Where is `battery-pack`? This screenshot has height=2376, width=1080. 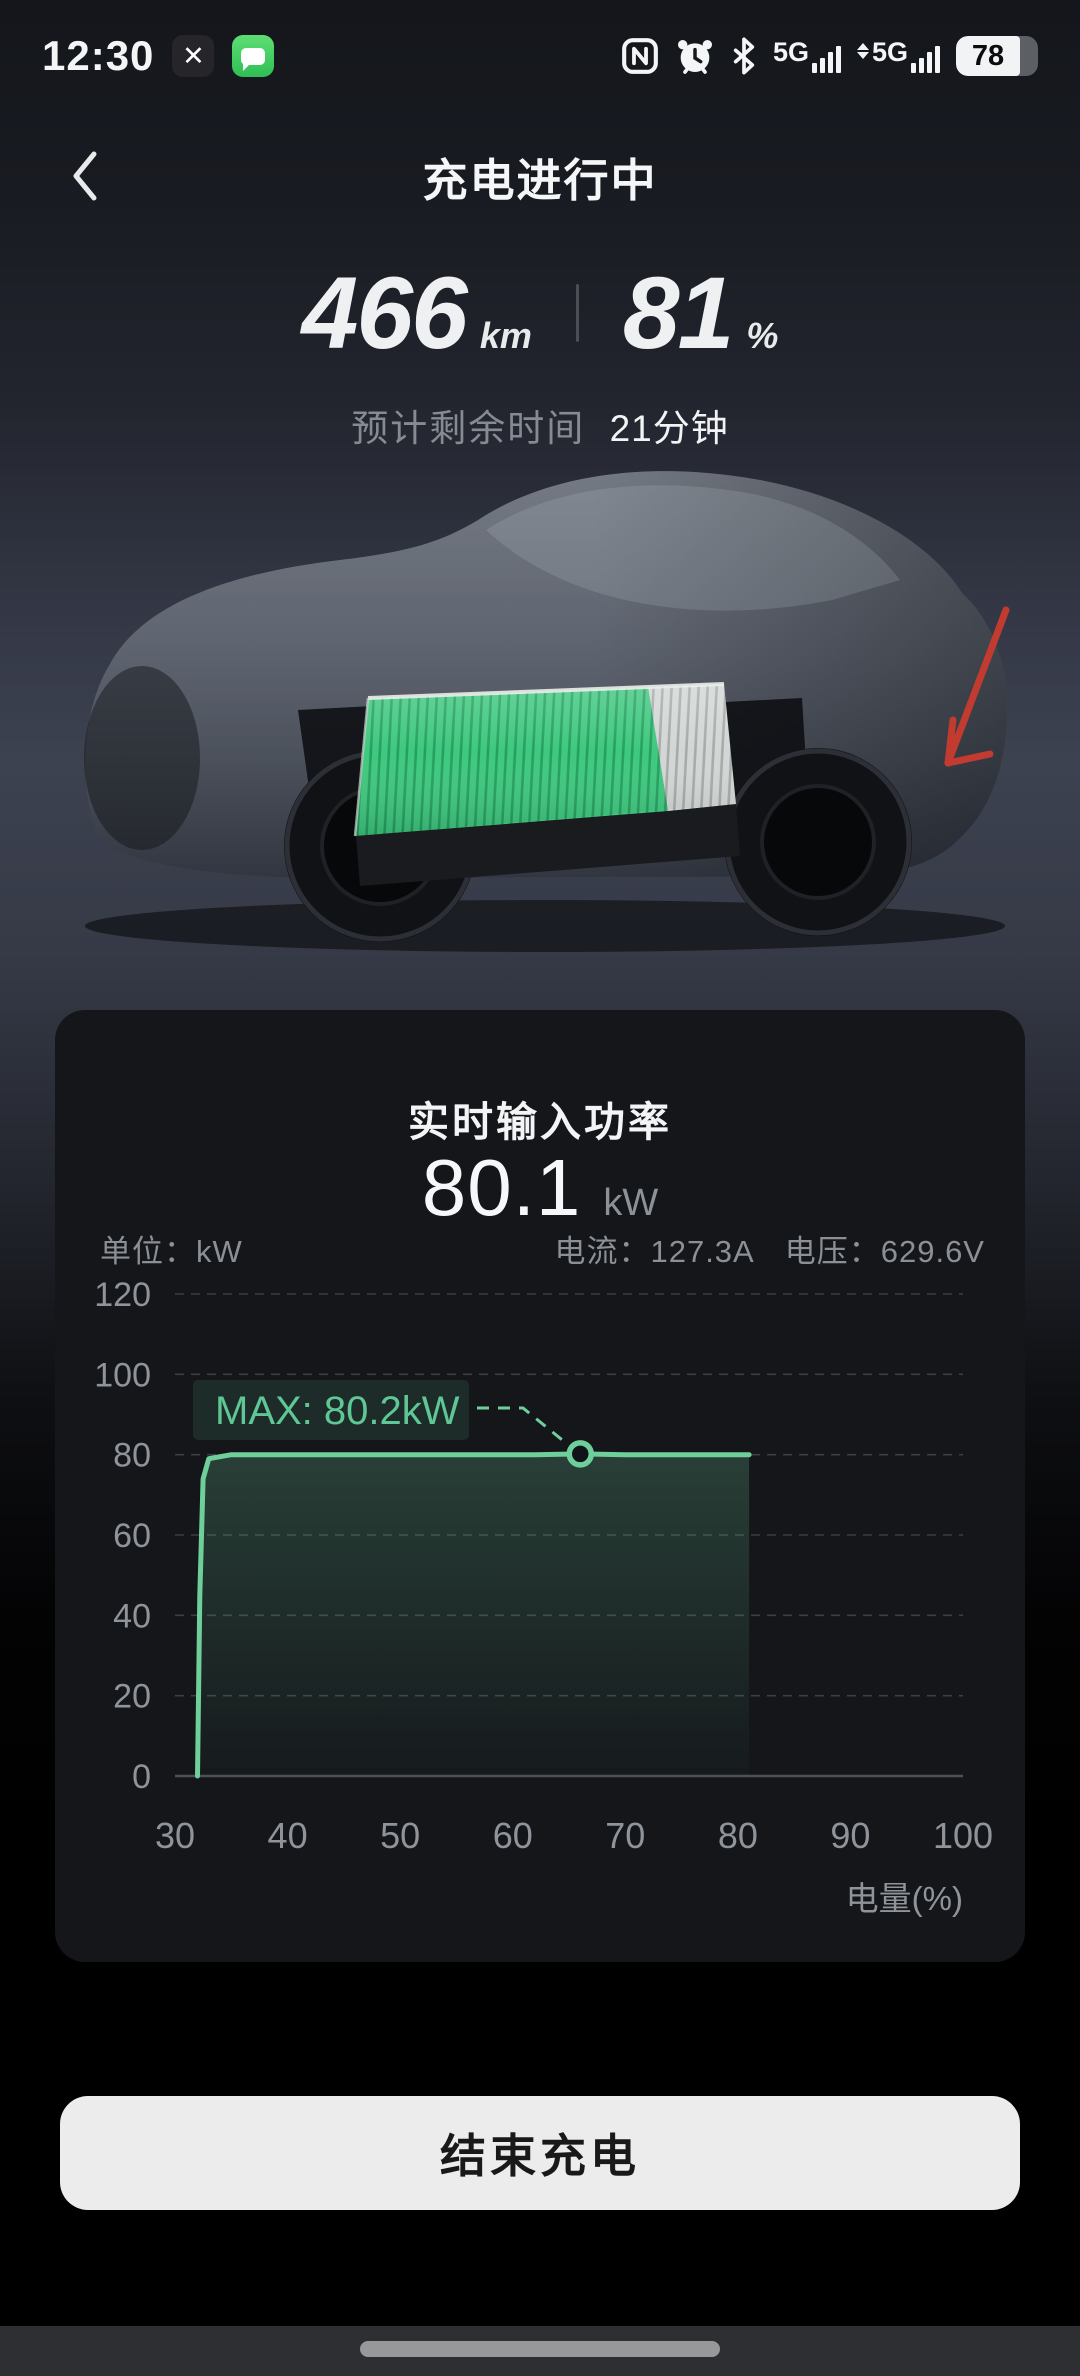 battery-pack is located at coordinates (546, 784).